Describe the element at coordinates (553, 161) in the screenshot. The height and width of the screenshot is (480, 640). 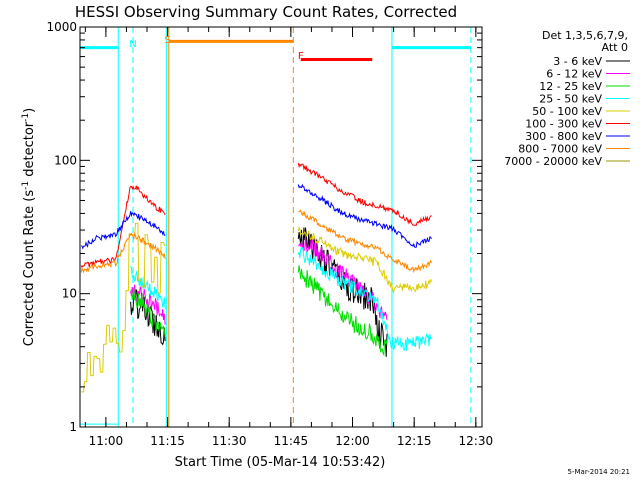
I see `legend-label: 7000 - 20000 keV` at that location.